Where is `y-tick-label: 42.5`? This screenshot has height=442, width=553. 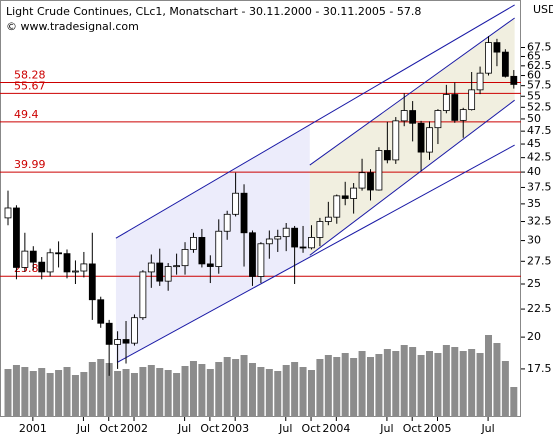 y-tick-label: 42.5 is located at coordinates (539, 157).